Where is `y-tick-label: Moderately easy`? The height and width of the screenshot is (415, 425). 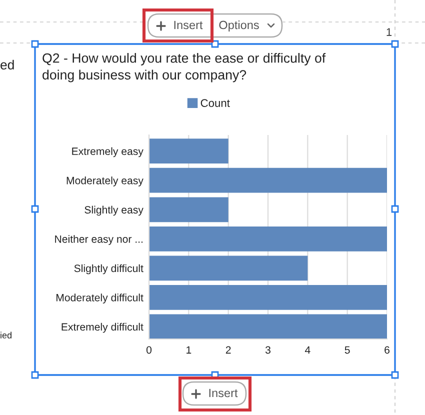
y-tick-label: Moderately easy is located at coordinates (105, 181).